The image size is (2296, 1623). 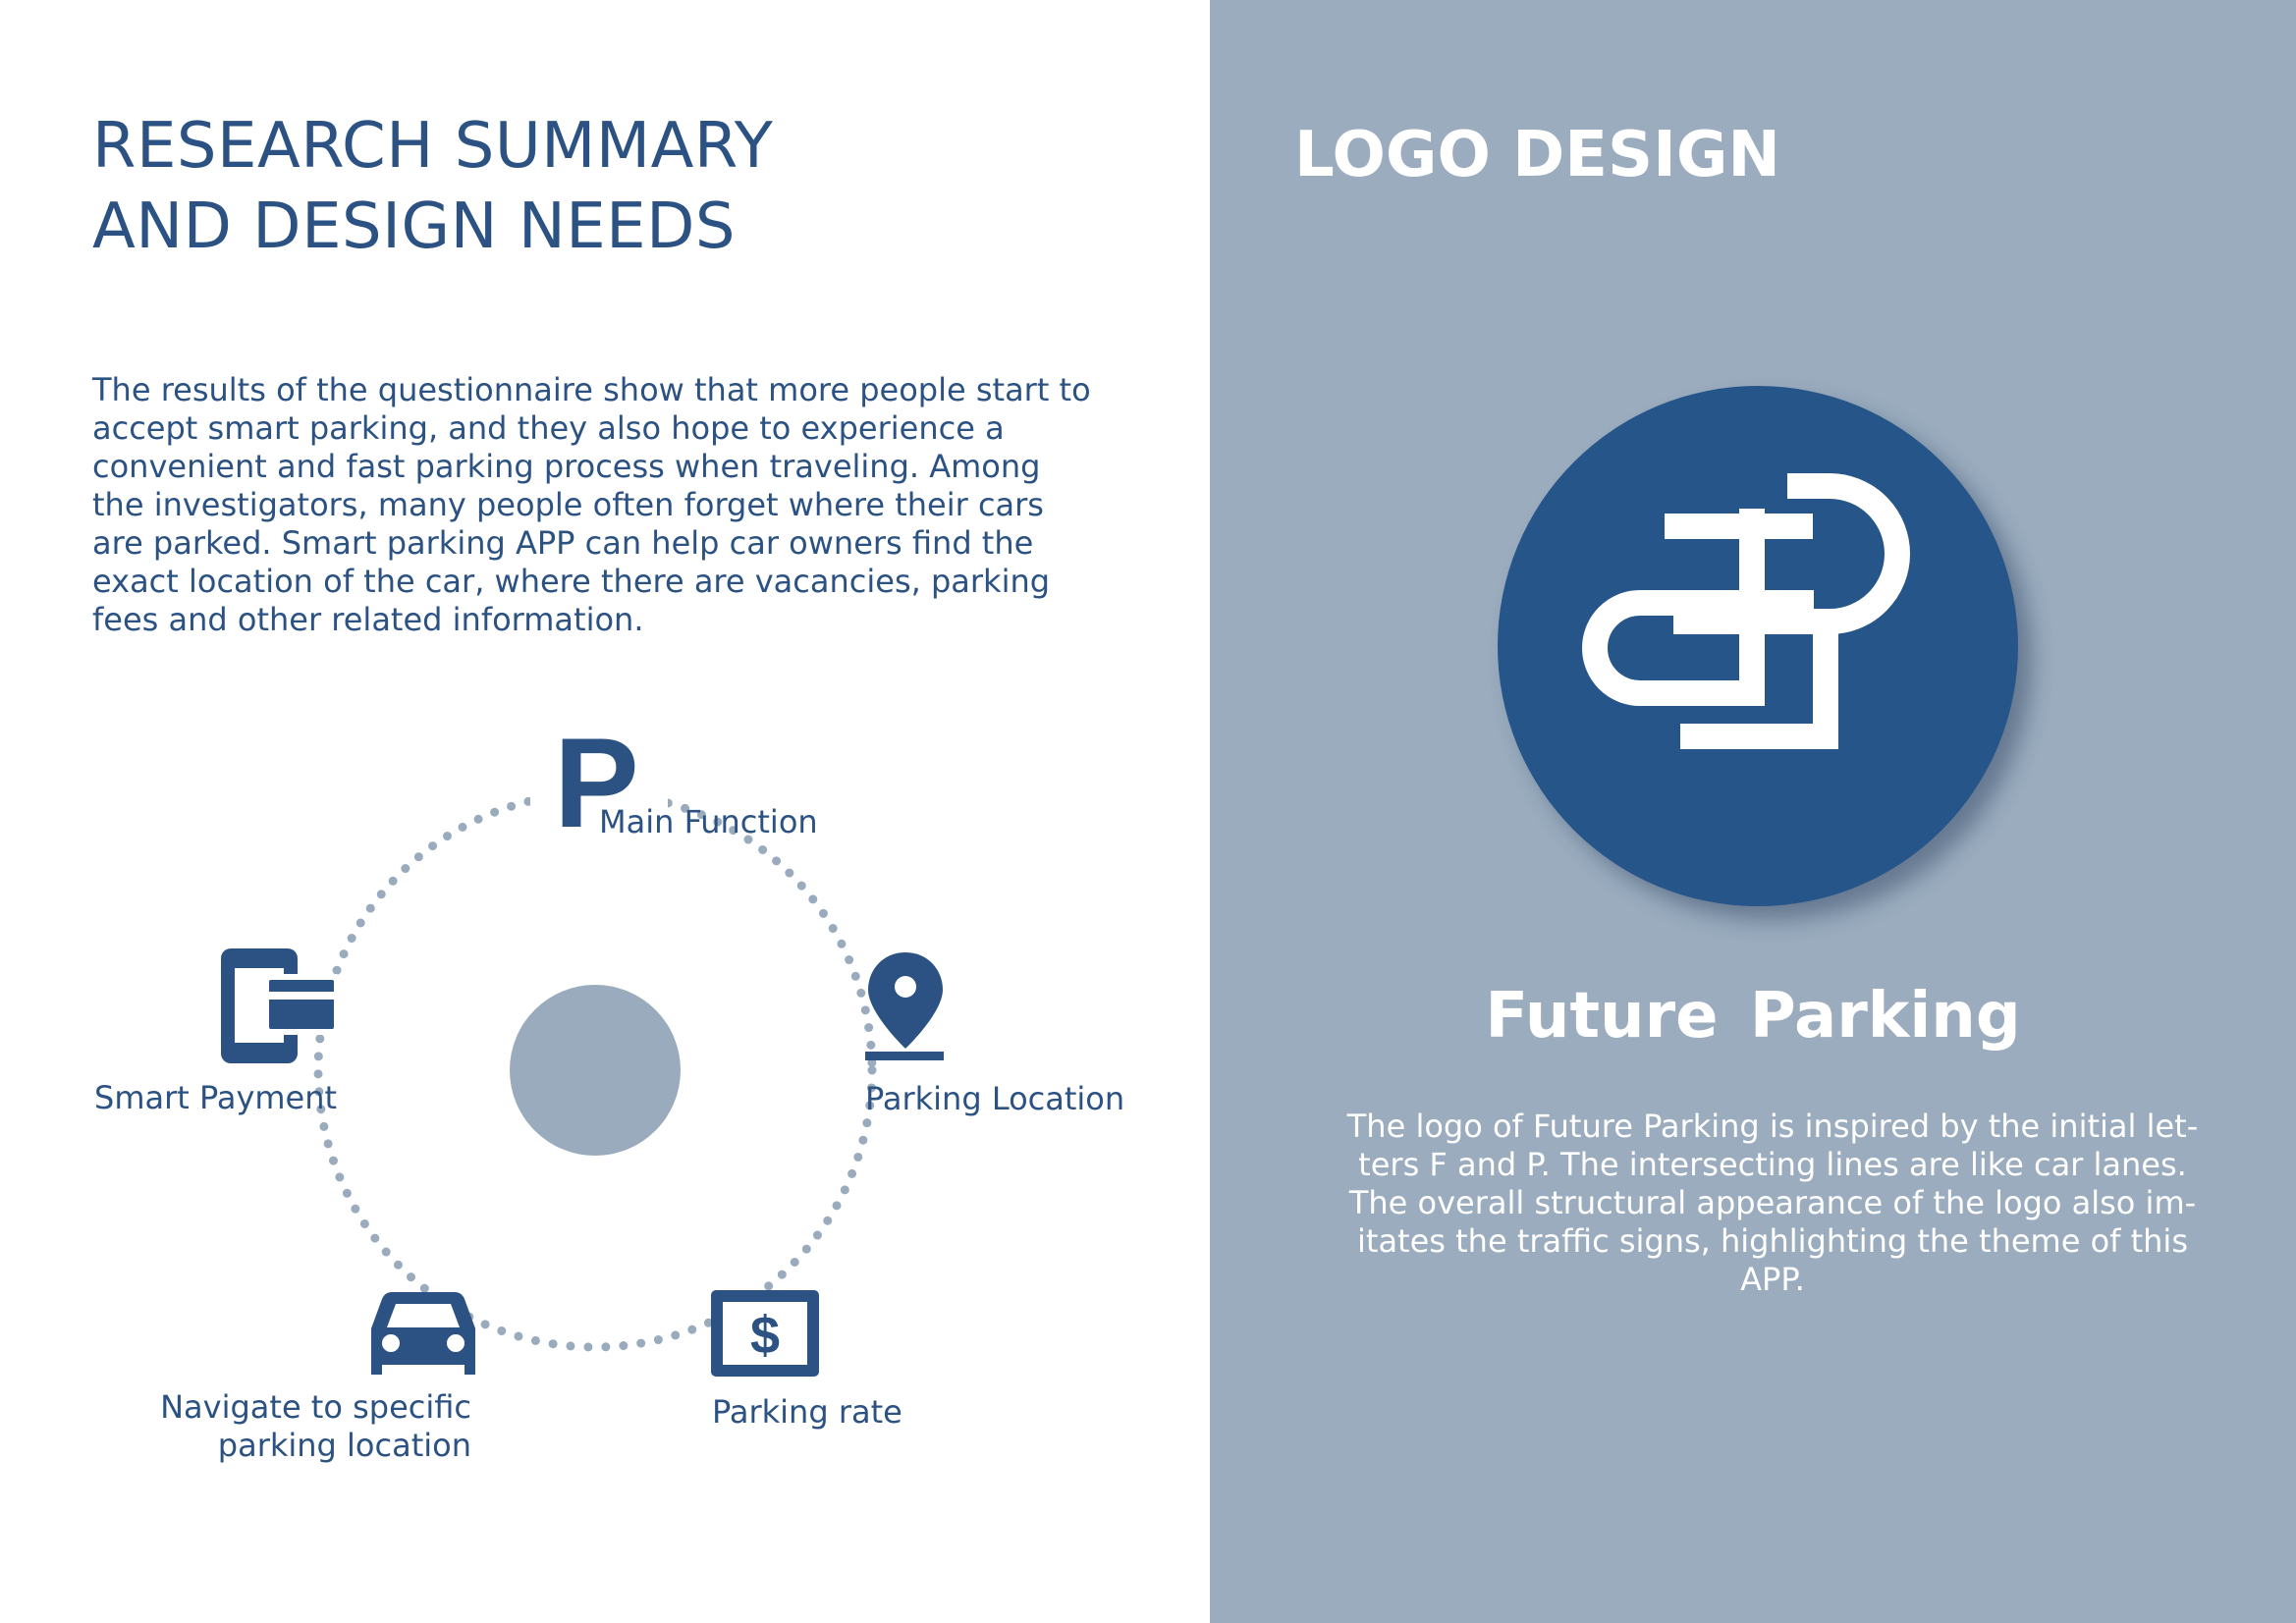 What do you see at coordinates (368, 619) in the screenshot?
I see `text-line: fees and other related information.` at bounding box center [368, 619].